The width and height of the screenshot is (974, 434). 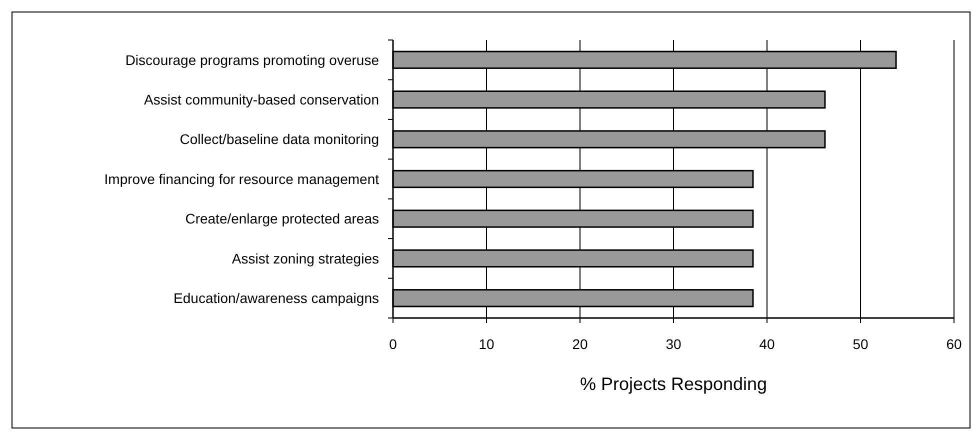 I want to click on y-tick-label: Discourage programs promoting overuse, so click(x=252, y=60).